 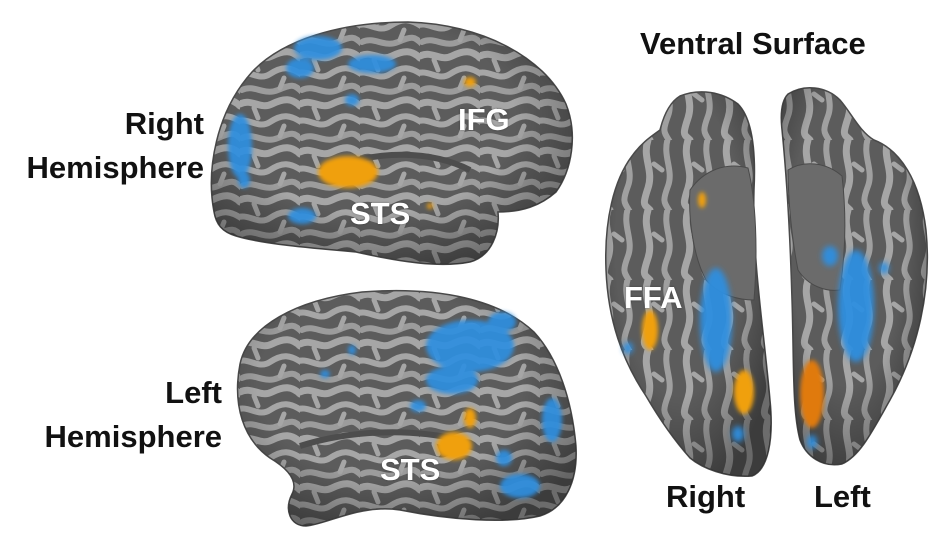 I want to click on ventral-left-label: Left, so click(x=842, y=496).